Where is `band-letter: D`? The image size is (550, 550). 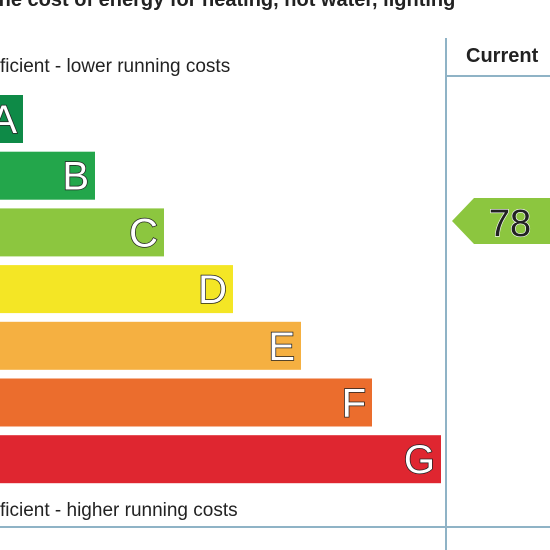 band-letter: D is located at coordinates (212, 290).